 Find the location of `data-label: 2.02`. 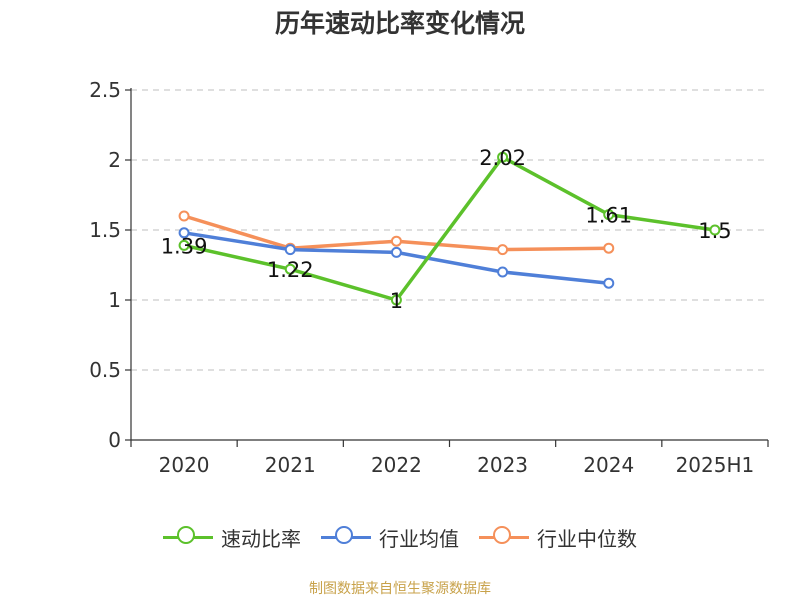

data-label: 2.02 is located at coordinates (502, 158).